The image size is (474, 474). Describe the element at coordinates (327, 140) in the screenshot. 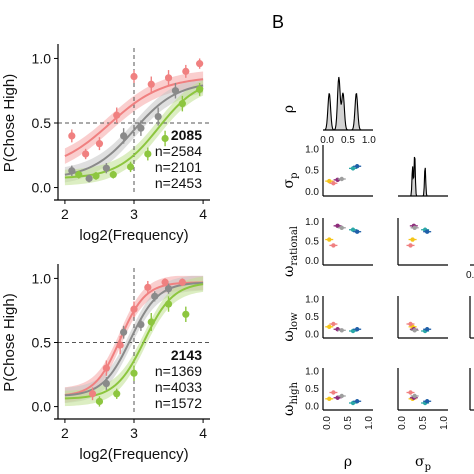

I see `density-tick-label: 0.0` at that location.